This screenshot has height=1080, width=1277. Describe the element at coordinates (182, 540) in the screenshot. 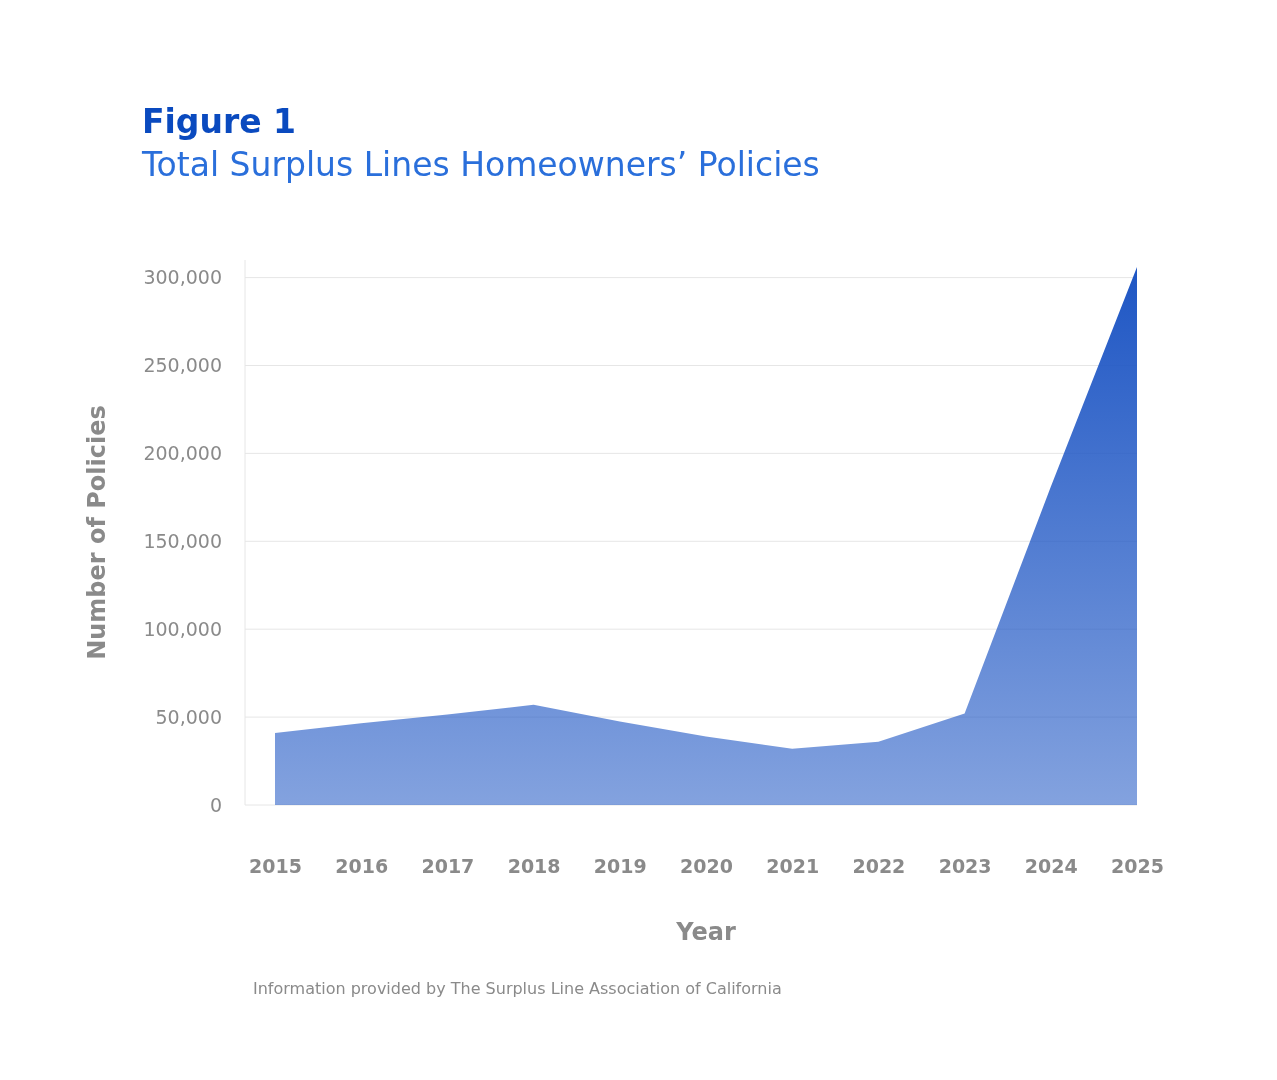

I see `y-tick-label: 150,000` at that location.